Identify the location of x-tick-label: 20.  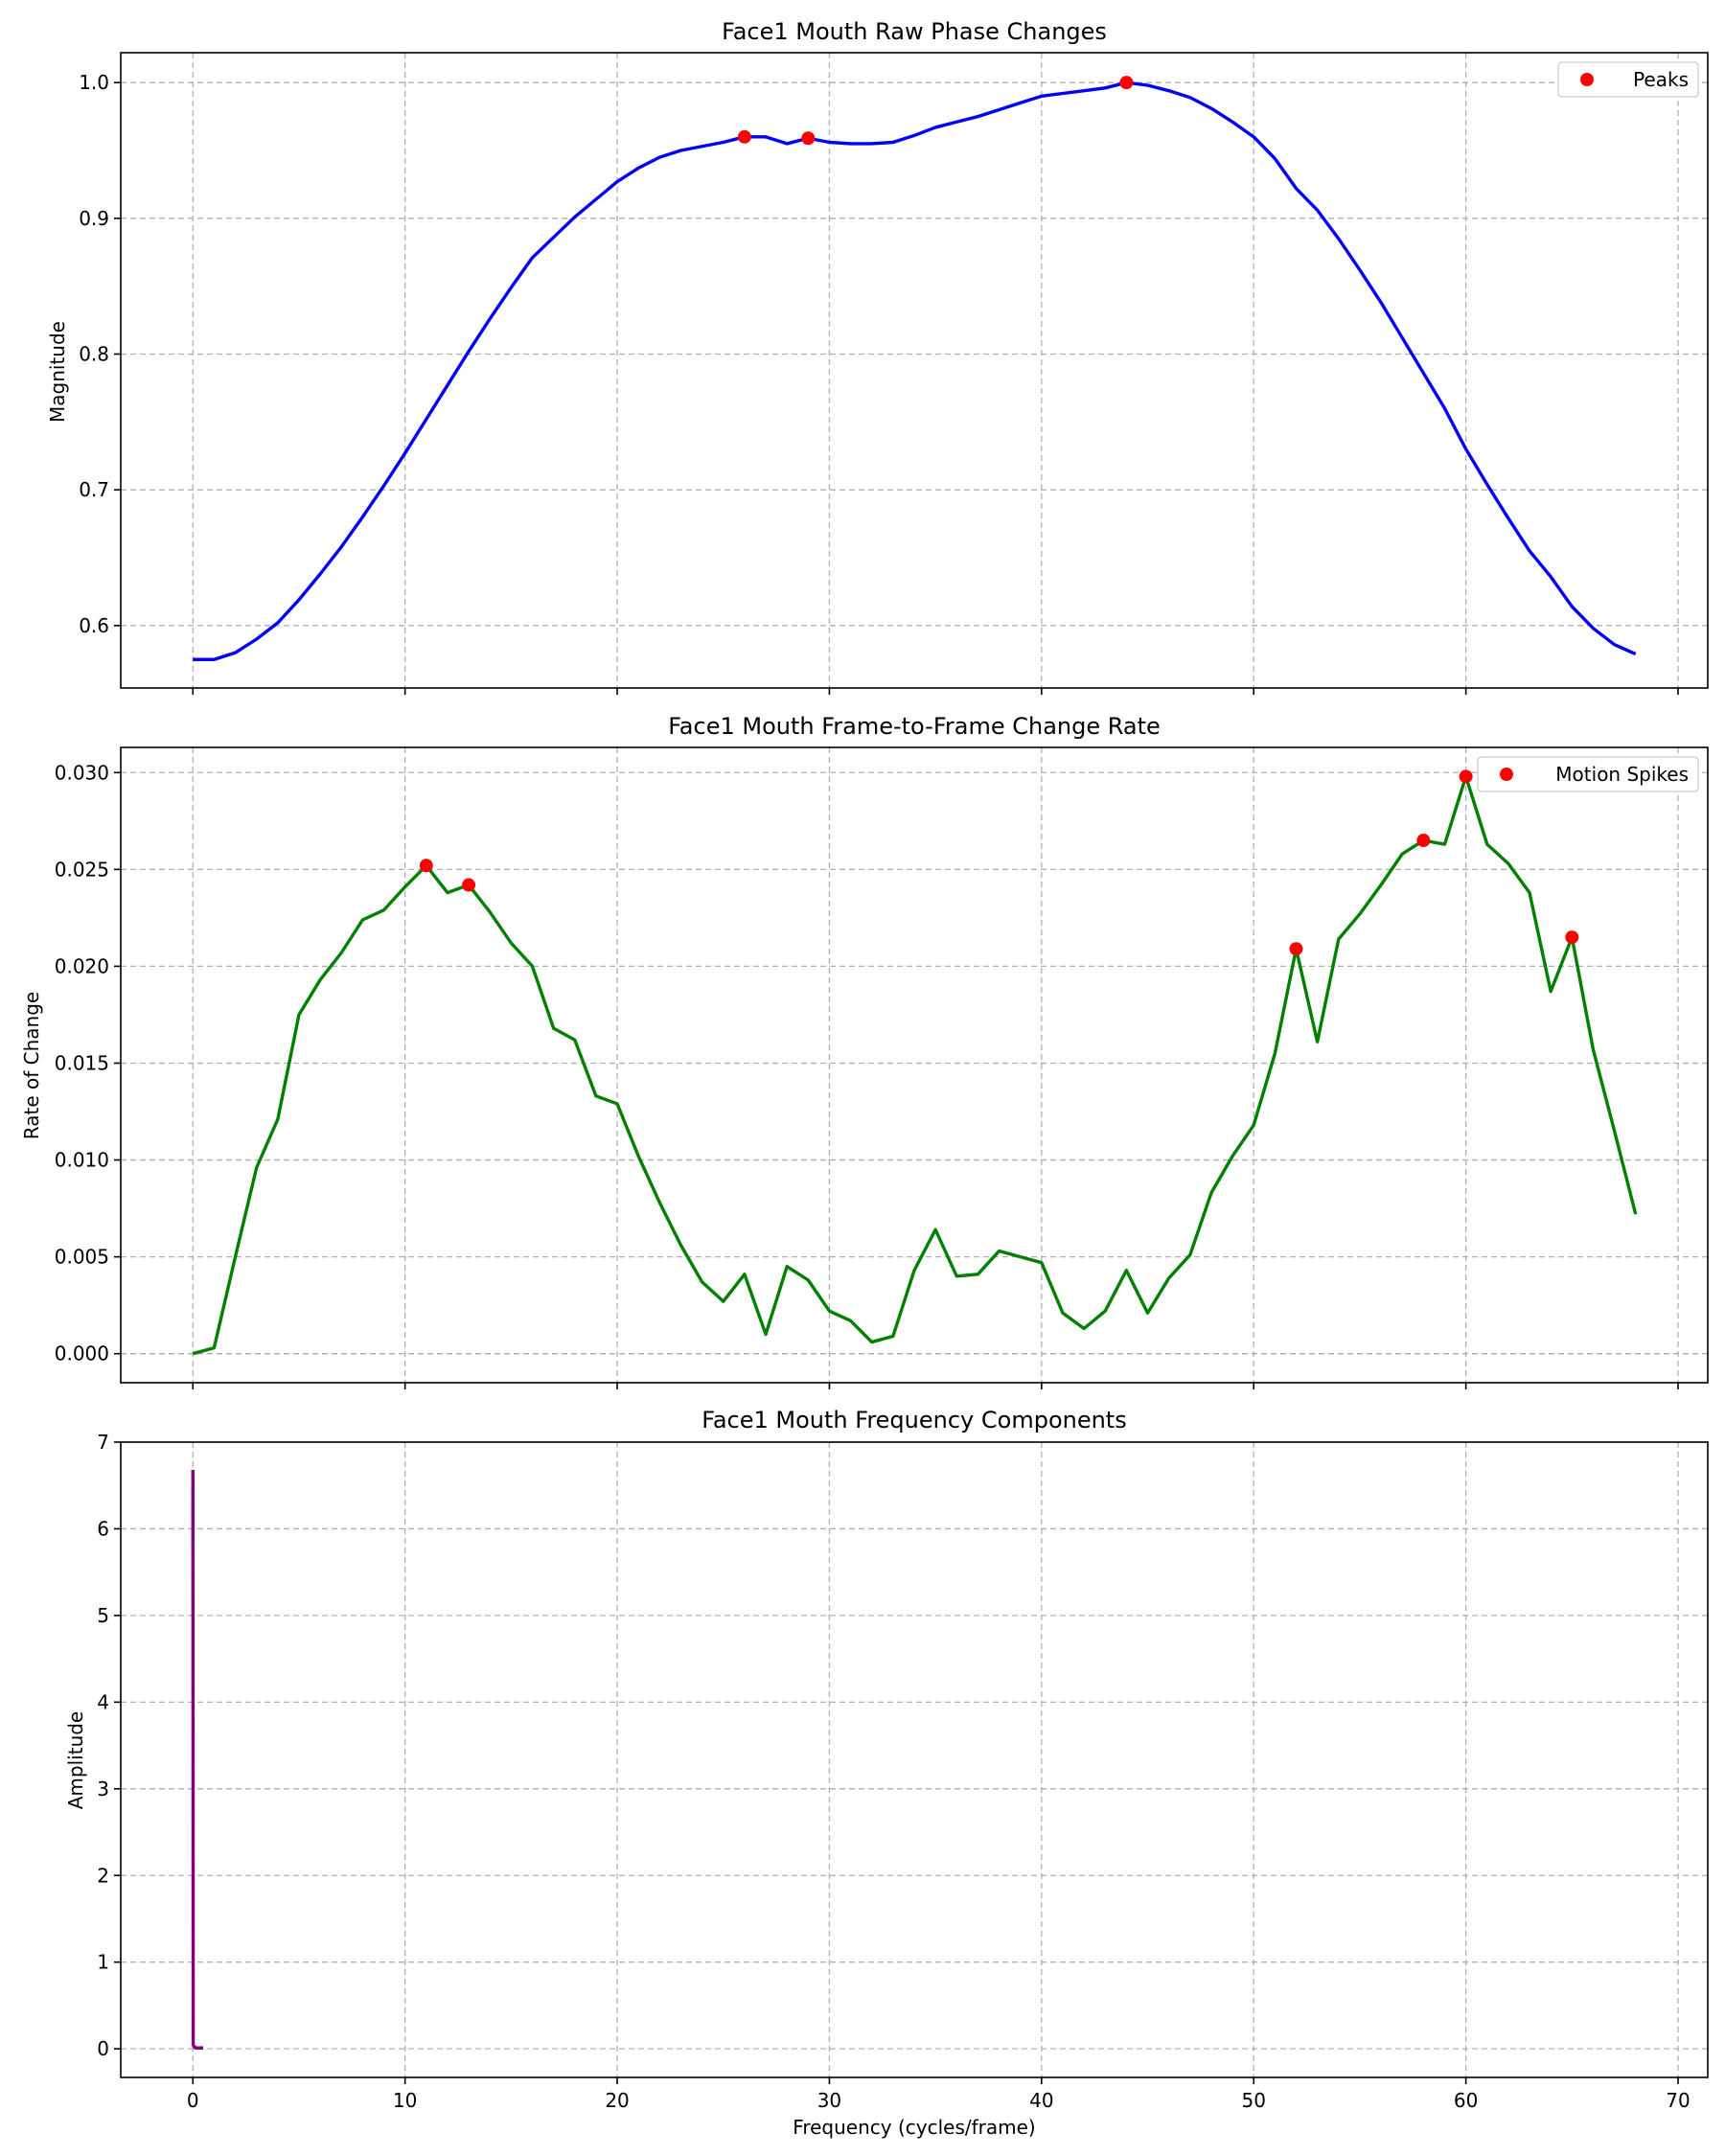
(617, 2100).